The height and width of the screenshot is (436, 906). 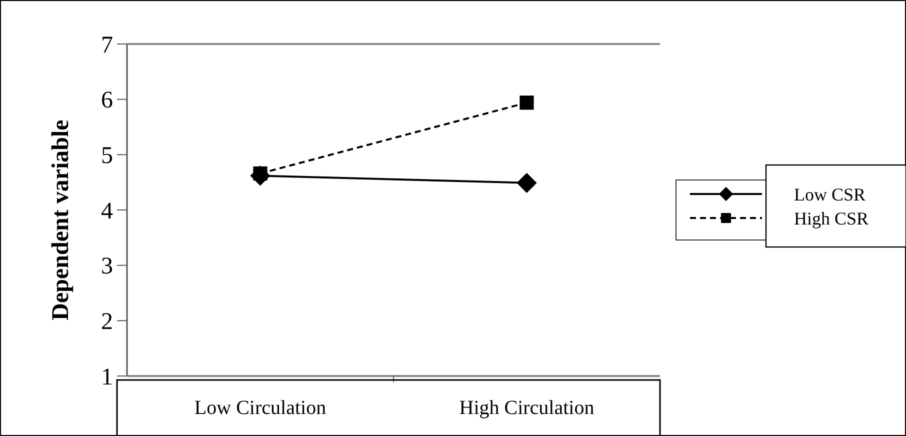 I want to click on y-tick-label: 5, so click(x=107, y=156).